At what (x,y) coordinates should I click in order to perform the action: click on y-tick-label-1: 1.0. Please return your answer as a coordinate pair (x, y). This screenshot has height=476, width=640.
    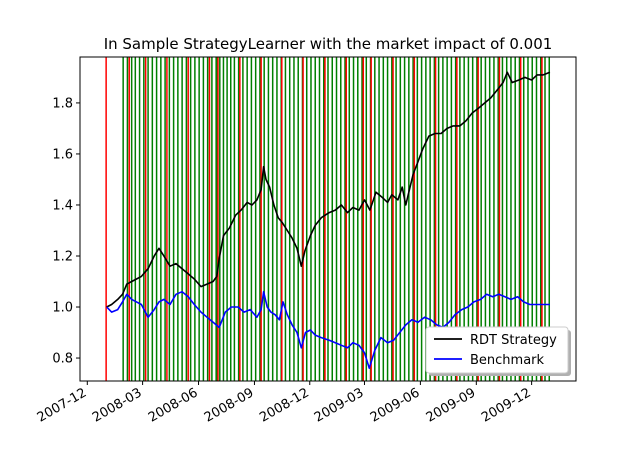
    Looking at the image, I should click on (62, 308).